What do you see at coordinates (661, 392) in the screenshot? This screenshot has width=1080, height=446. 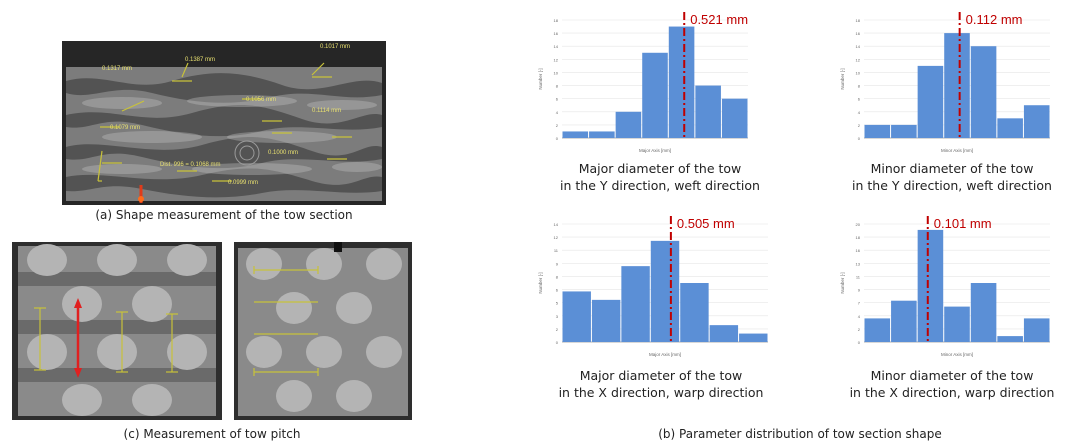 I see `chart-caption-2-line-2: in the X direction, warp direction` at bounding box center [661, 392].